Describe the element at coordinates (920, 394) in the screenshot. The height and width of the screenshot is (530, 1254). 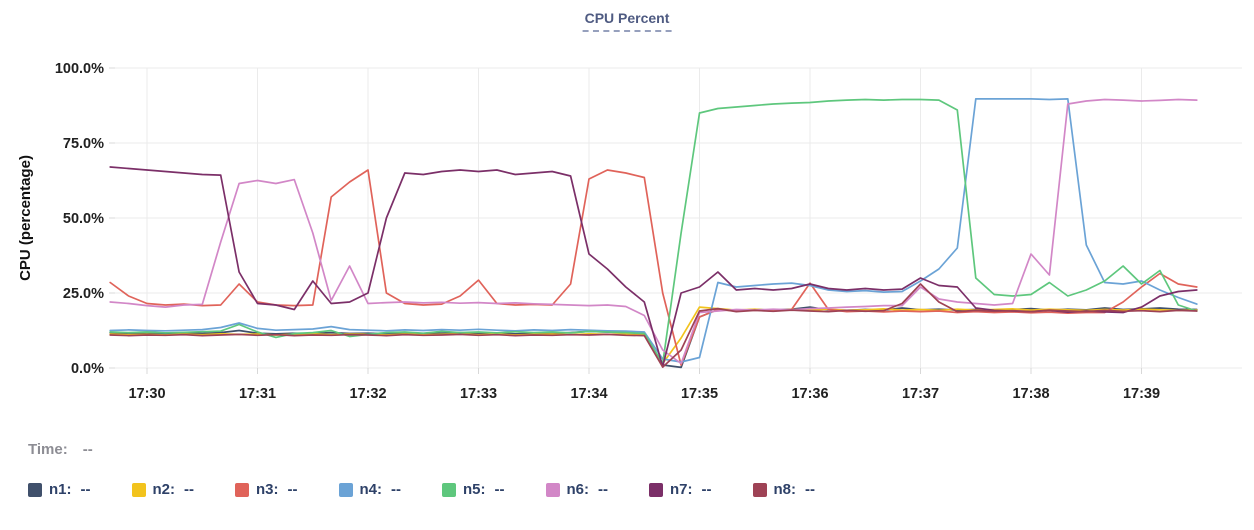
I see `x-tick-label: 17:37` at that location.